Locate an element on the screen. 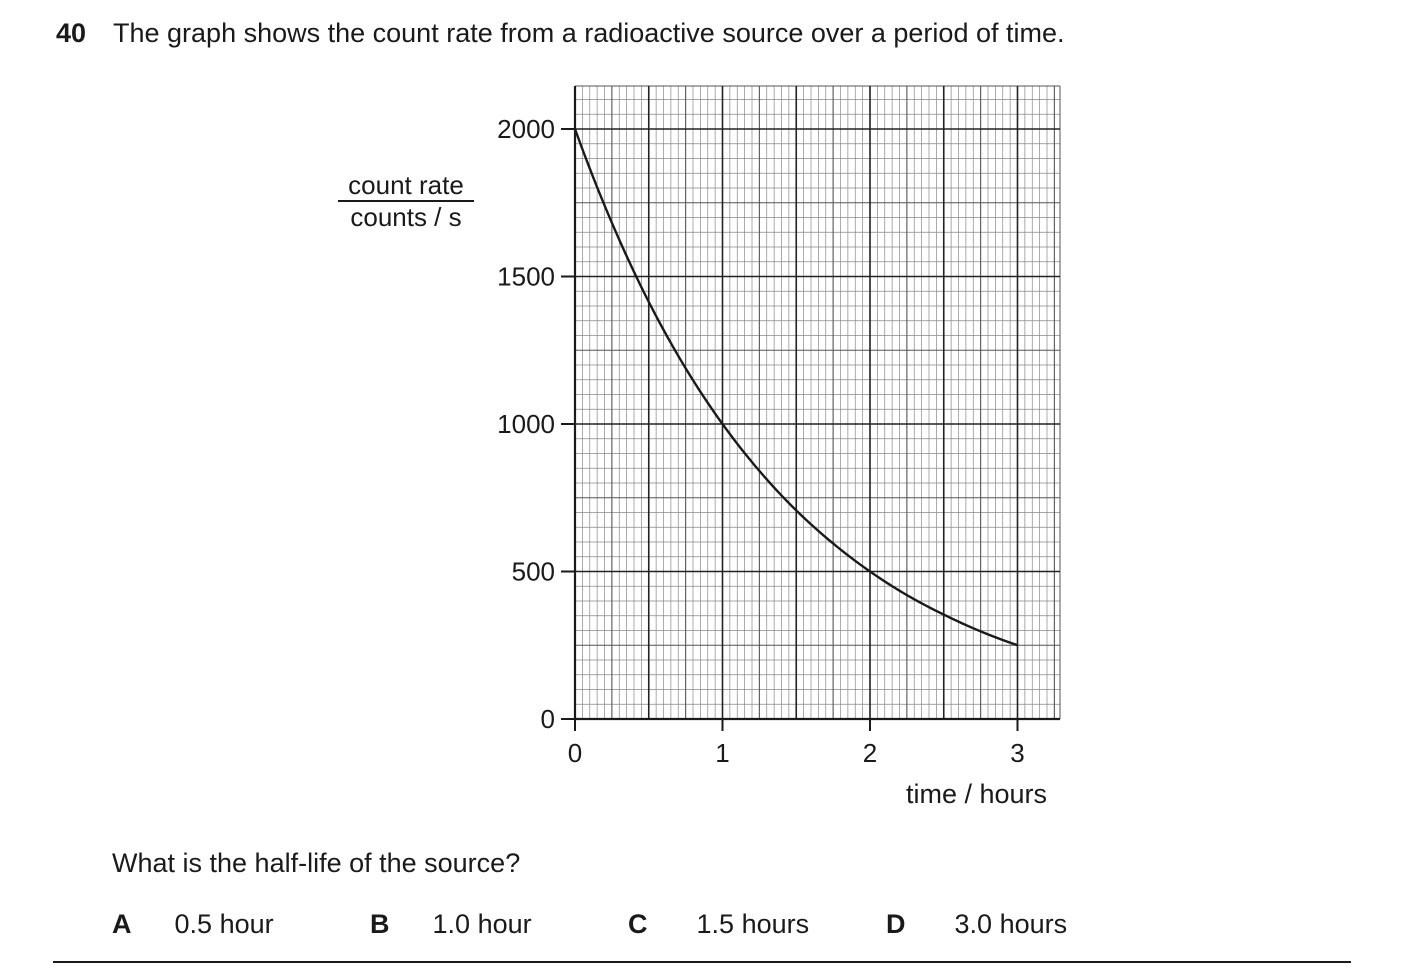 Image resolution: width=1403 pixels, height=968 pixels. option-letter: D is located at coordinates (896, 924).